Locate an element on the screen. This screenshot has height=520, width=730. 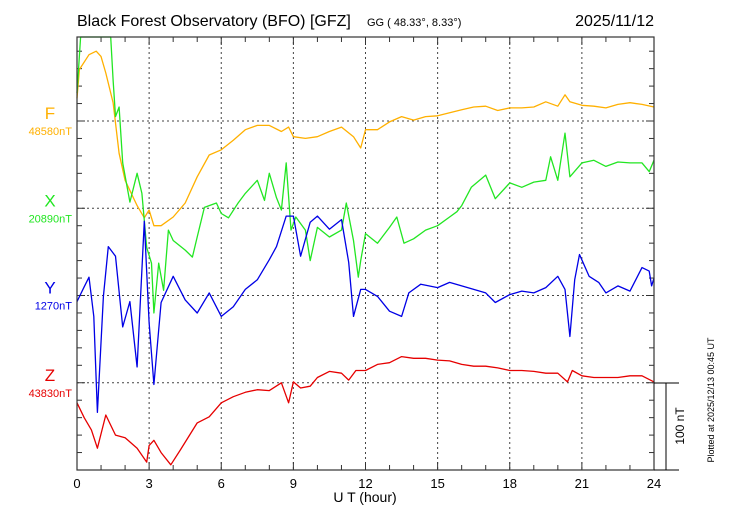
x-axis-label: U T (hour) is located at coordinates (364, 497).